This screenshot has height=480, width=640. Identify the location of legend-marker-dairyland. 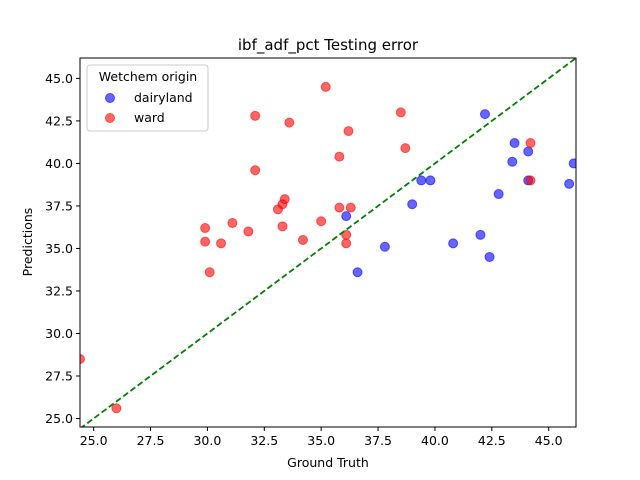
(110, 98).